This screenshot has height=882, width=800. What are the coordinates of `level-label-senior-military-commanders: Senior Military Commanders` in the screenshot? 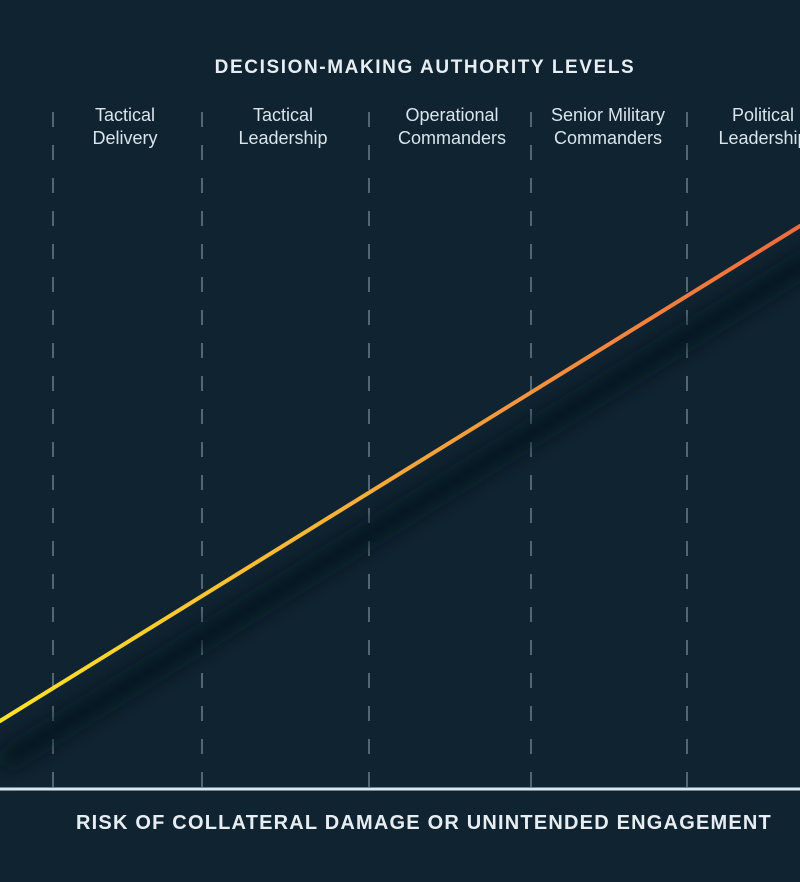 It's located at (608, 127).